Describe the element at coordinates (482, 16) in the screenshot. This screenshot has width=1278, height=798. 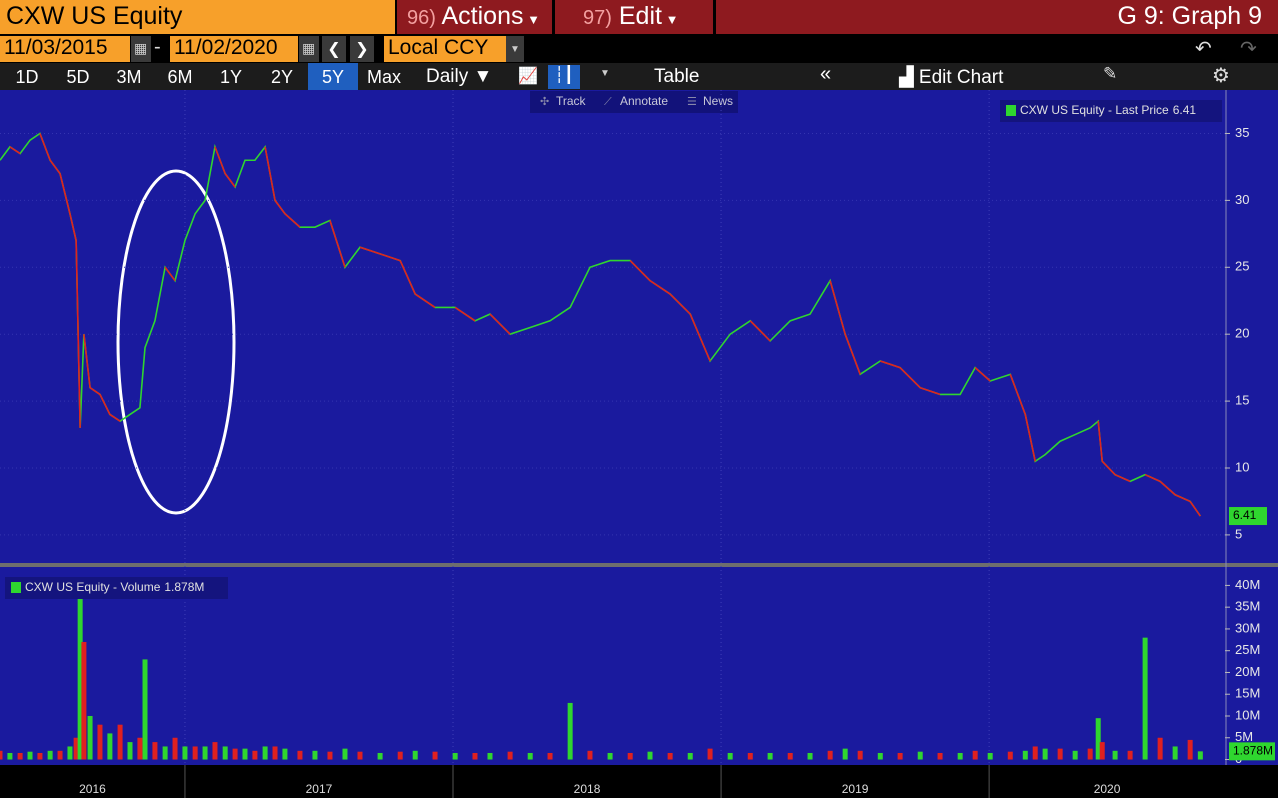
I see `menu-label: Actions` at that location.